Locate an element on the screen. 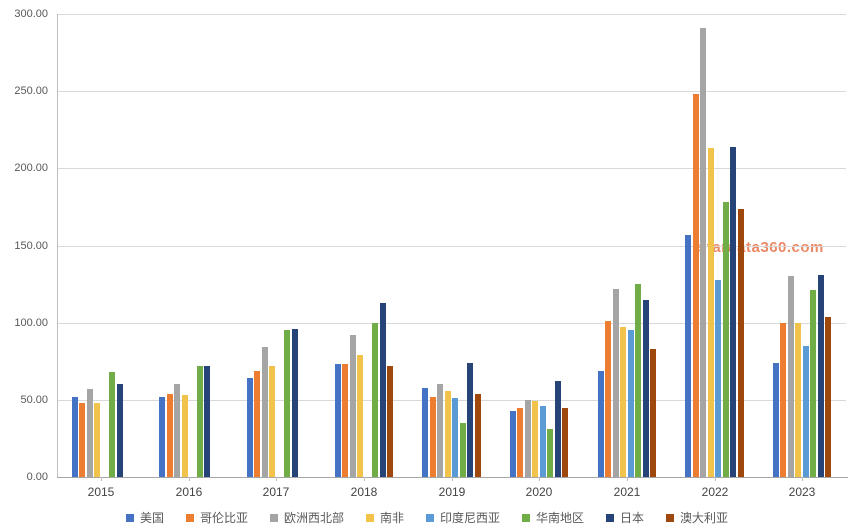 The height and width of the screenshot is (532, 854). legend-label: 印度尼西亚 is located at coordinates (470, 518).